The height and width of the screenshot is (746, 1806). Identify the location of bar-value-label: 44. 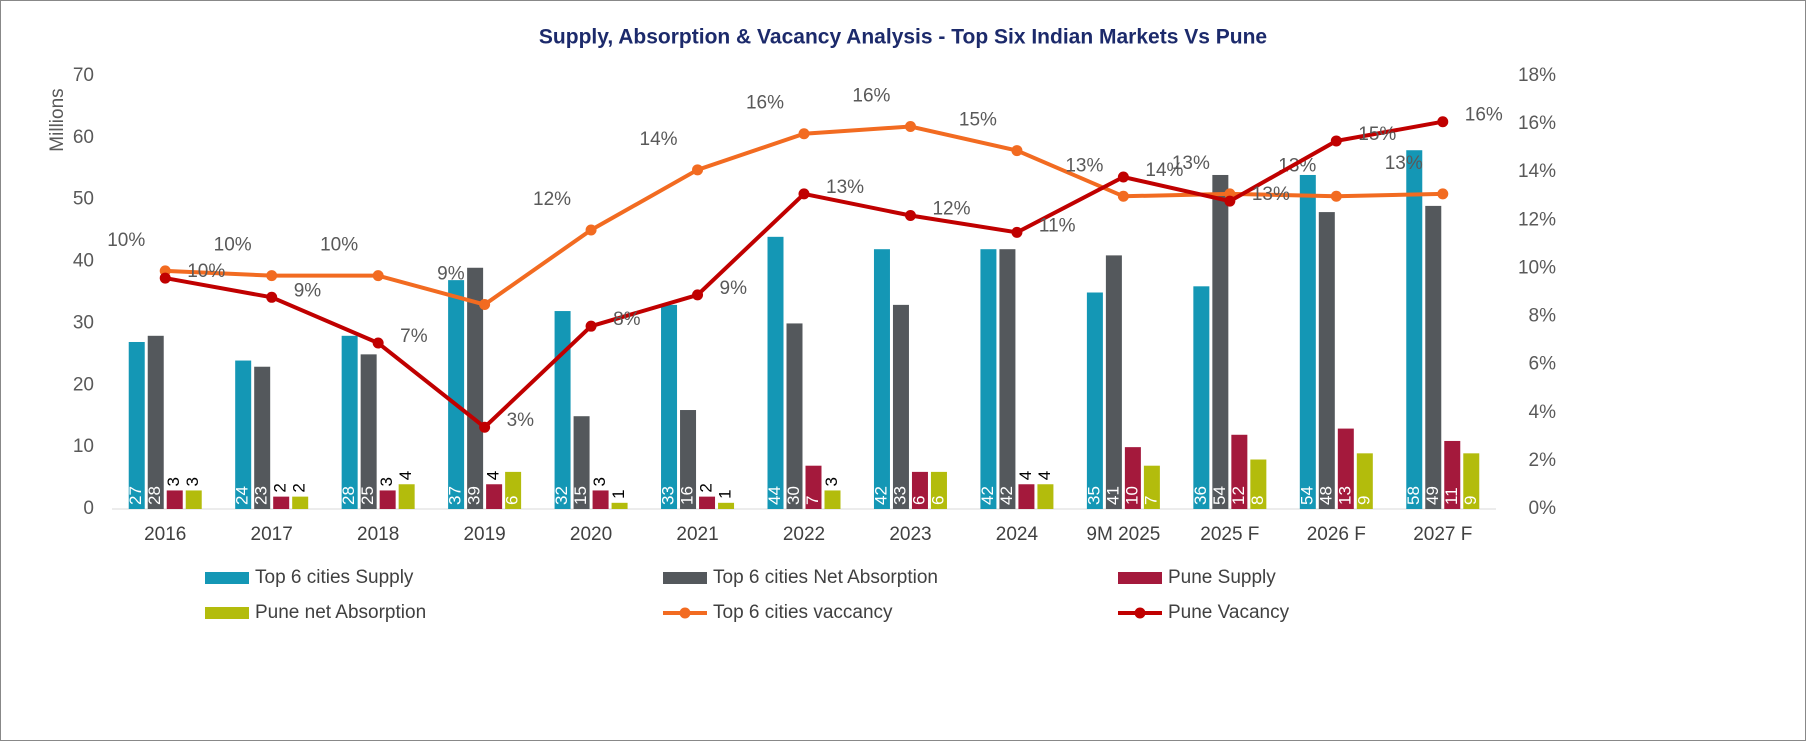
(774, 495).